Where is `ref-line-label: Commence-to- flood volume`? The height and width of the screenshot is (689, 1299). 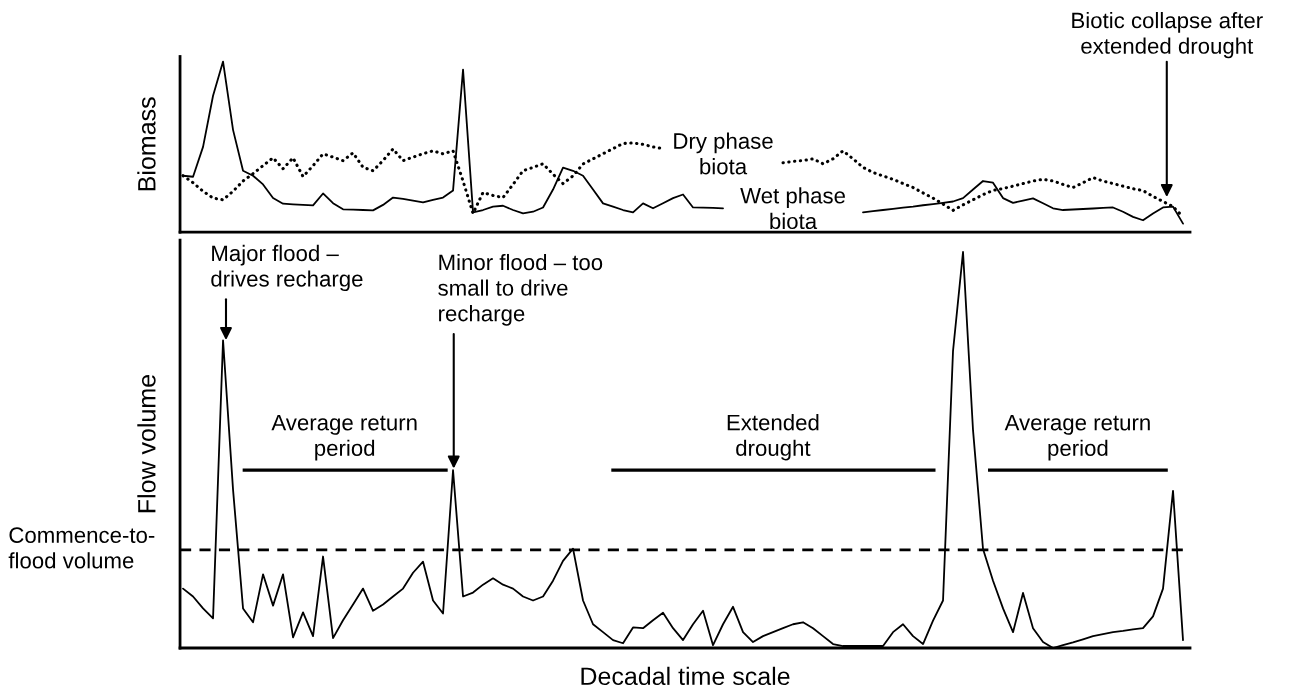 ref-line-label: Commence-to- flood volume is located at coordinates (81, 548).